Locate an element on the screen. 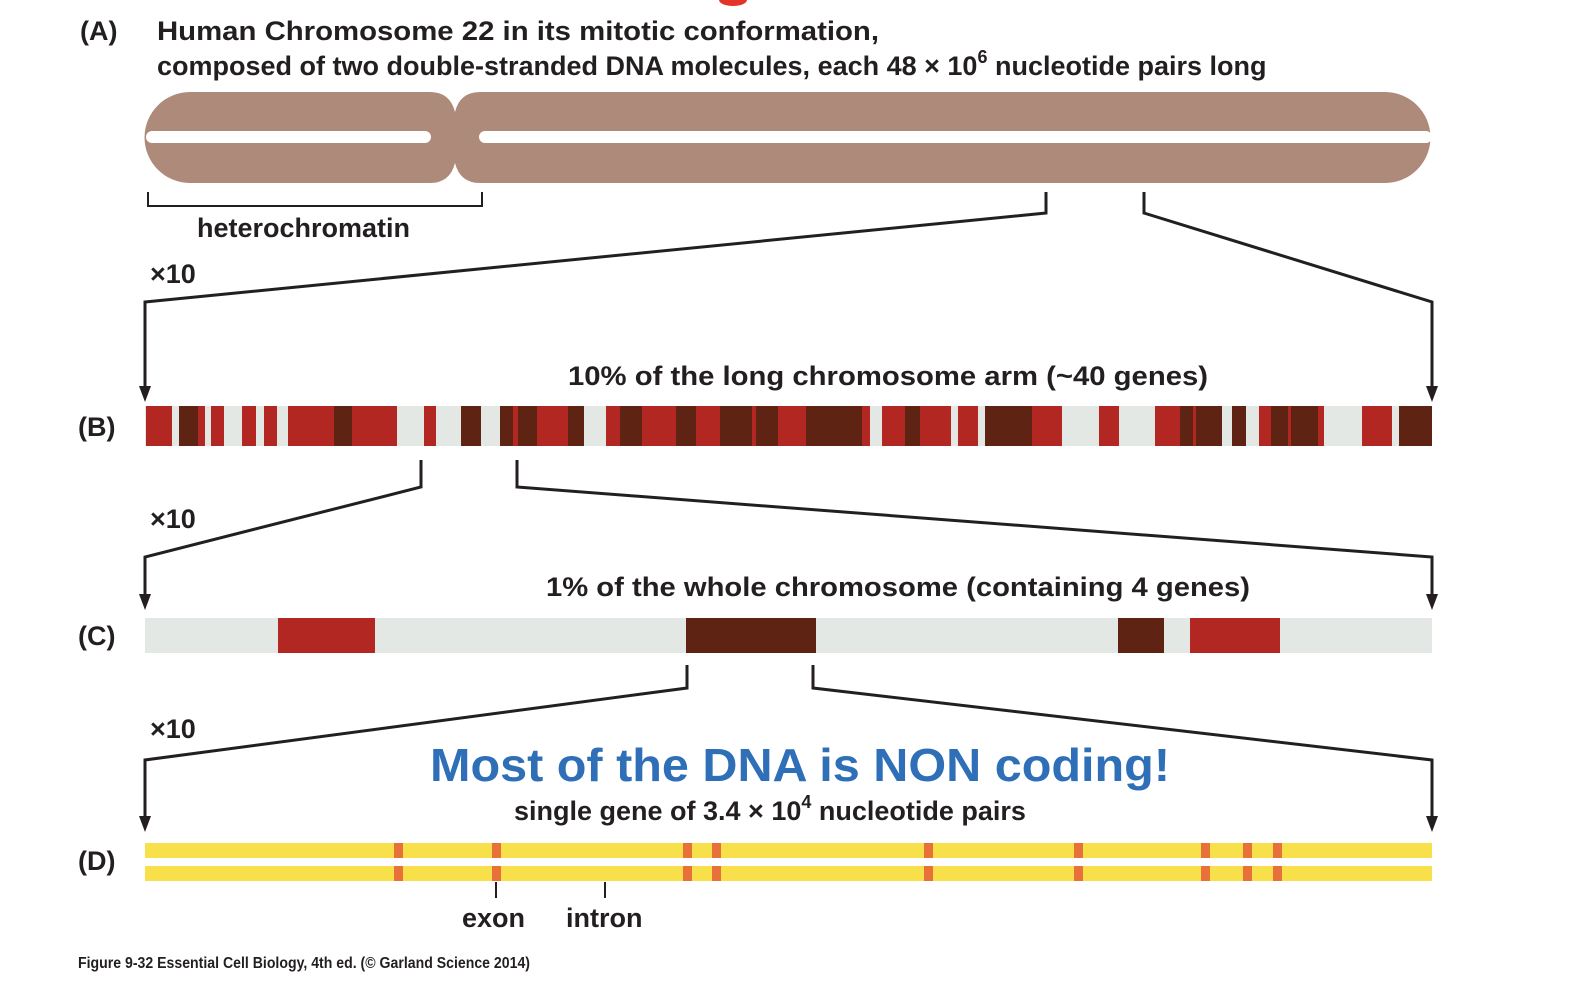  intron-label: intron is located at coordinates (604, 918).